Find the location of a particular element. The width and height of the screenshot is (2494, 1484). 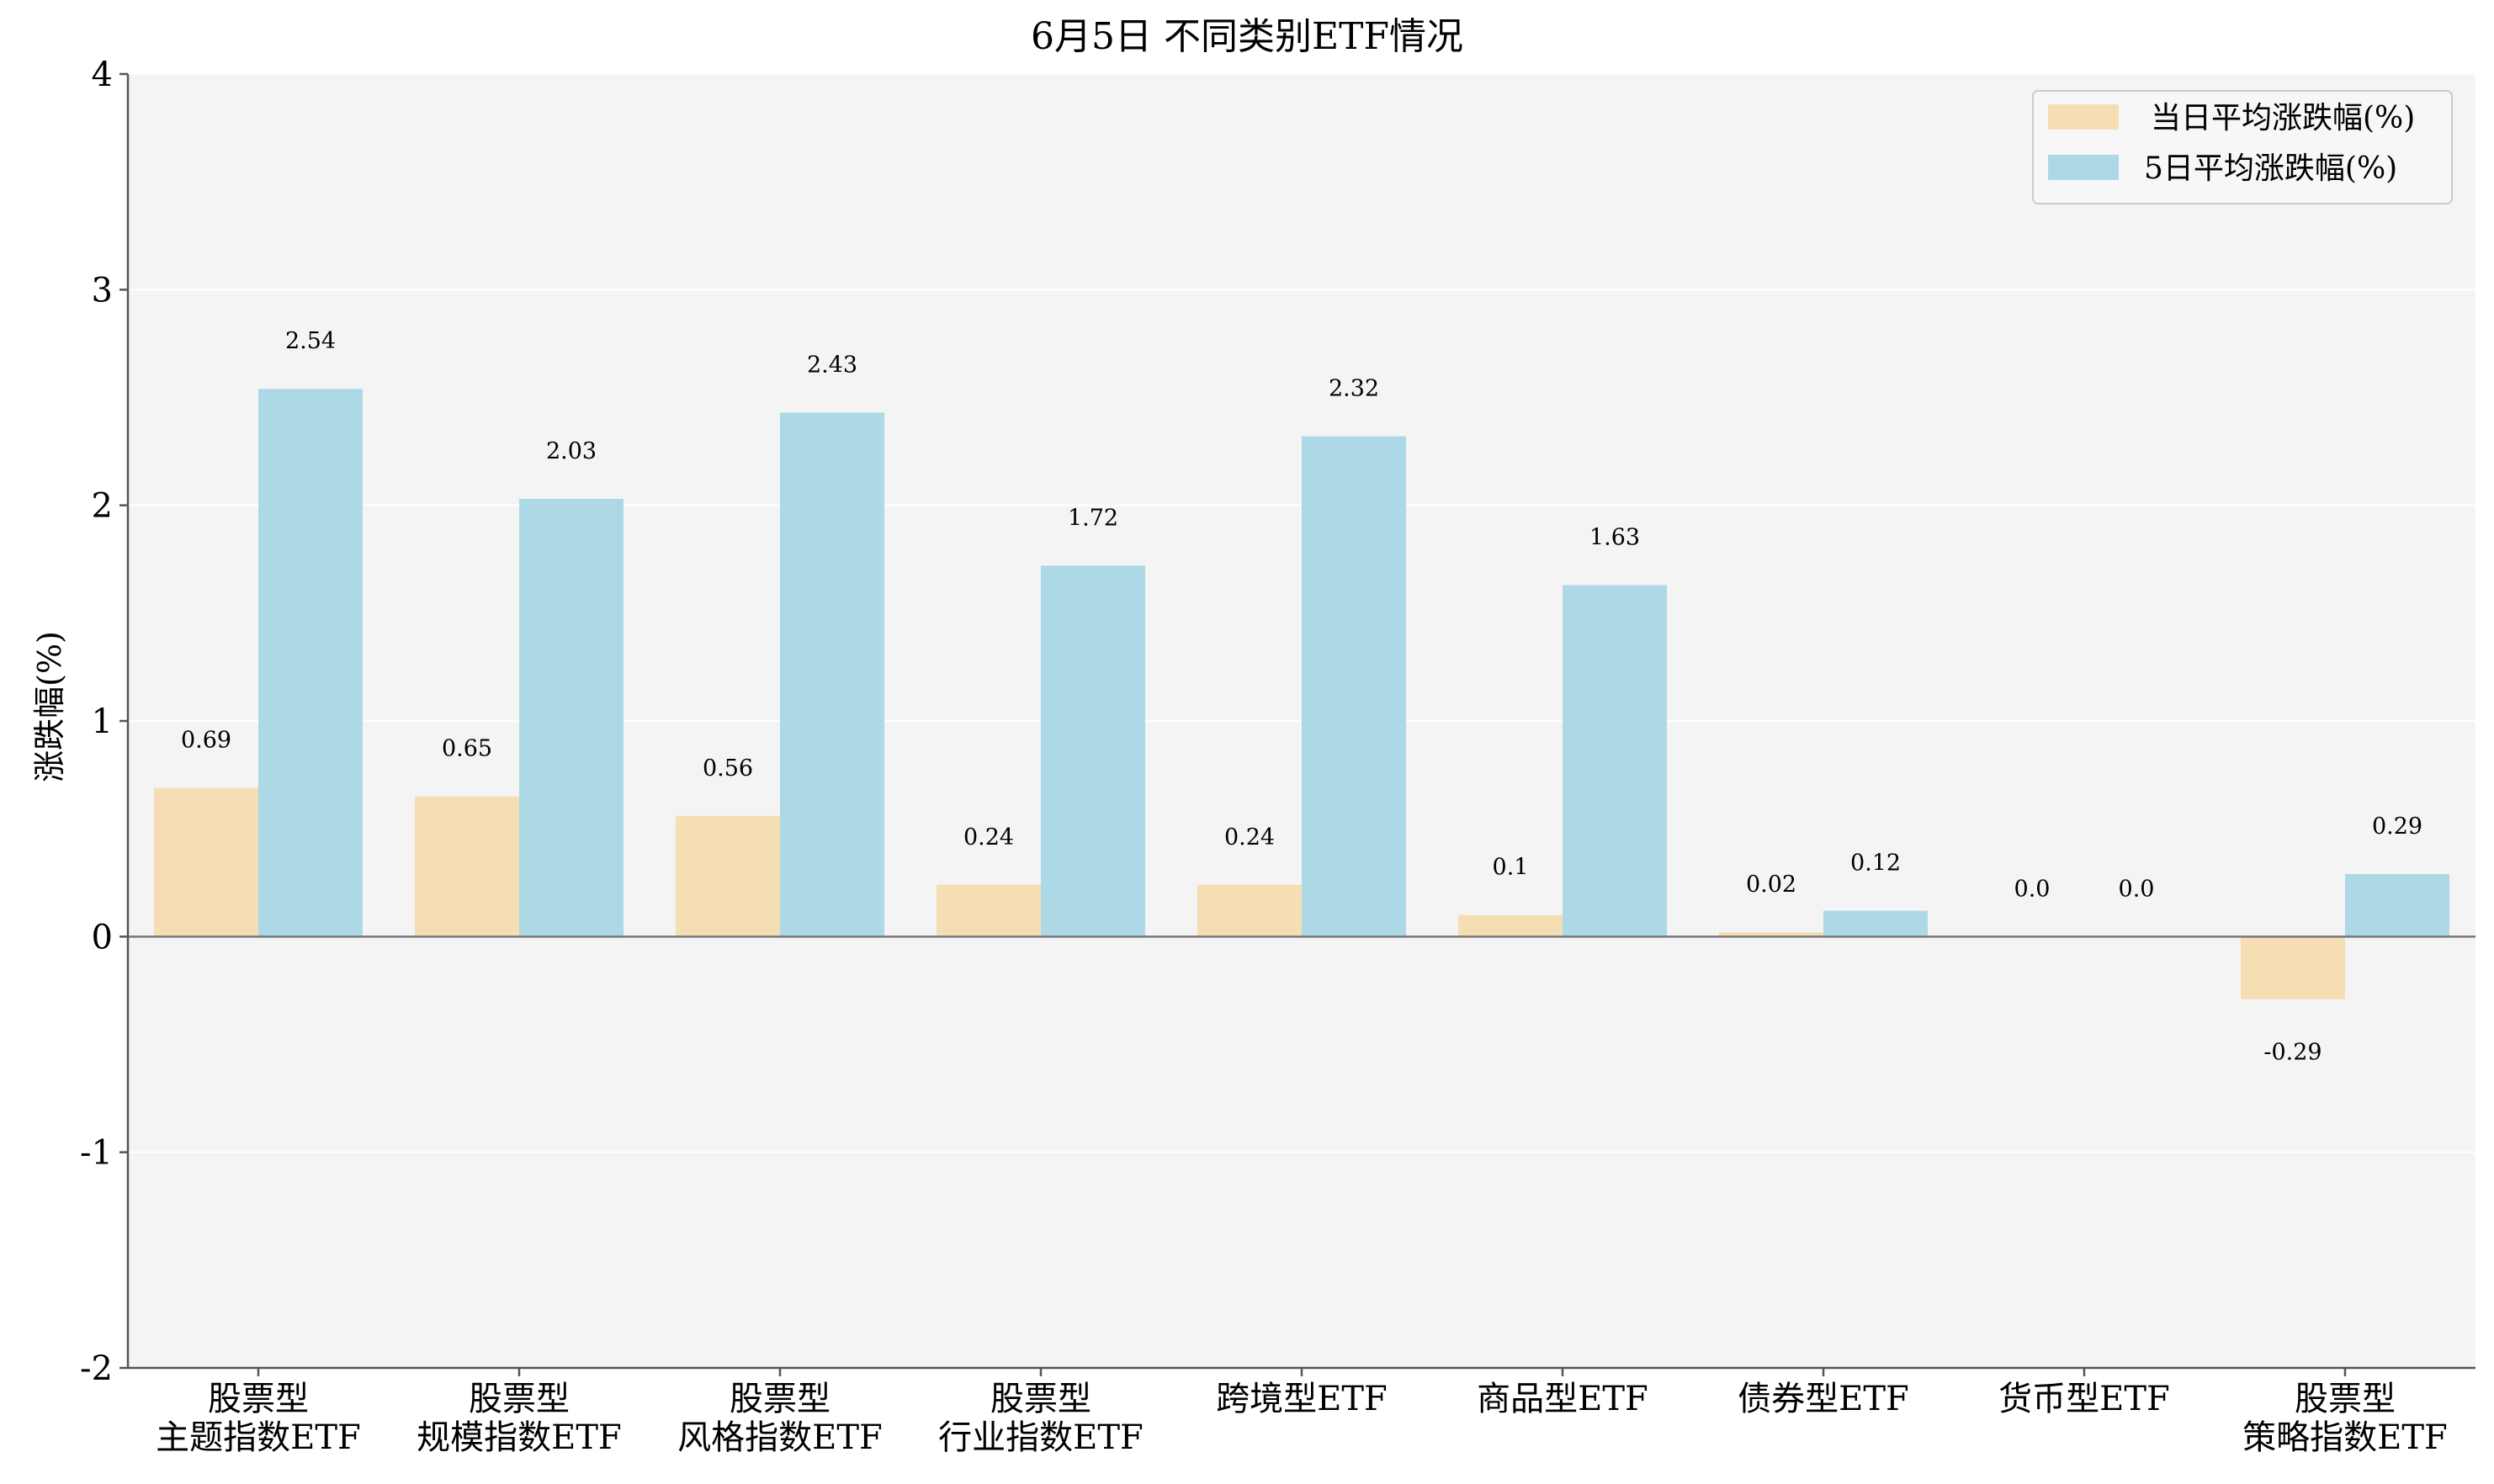

legend-swatch-daily is located at coordinates (2083, 117).